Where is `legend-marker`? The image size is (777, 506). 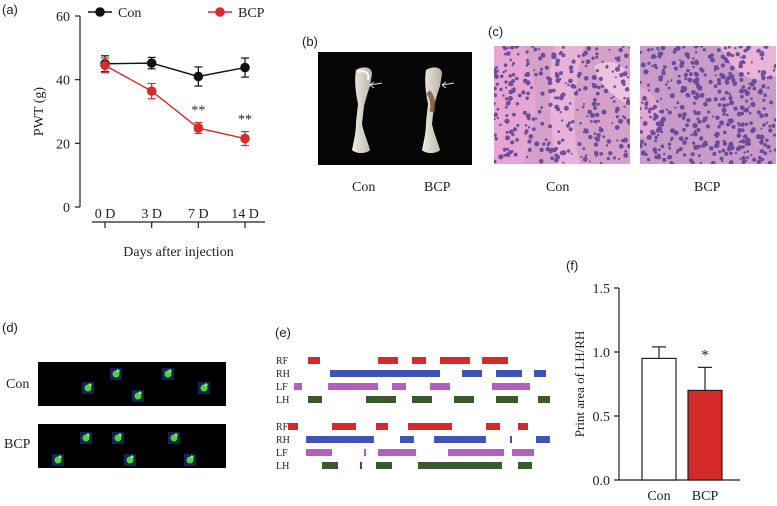 legend-marker is located at coordinates (220, 12).